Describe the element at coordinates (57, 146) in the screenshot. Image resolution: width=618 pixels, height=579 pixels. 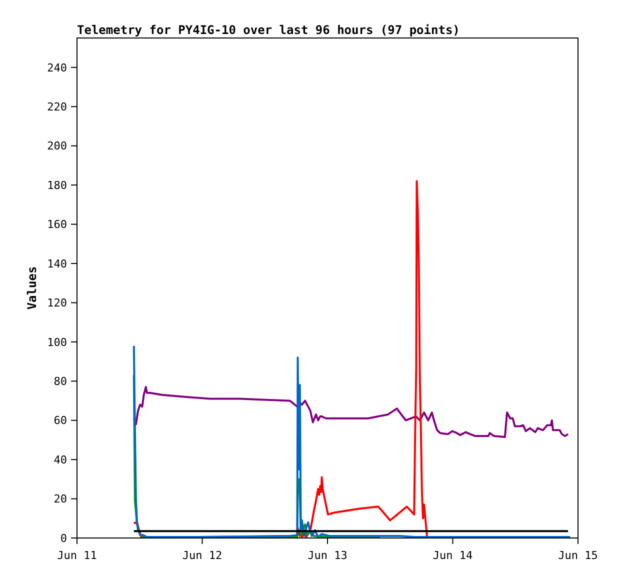
I see `y-tick-label: 200` at that location.